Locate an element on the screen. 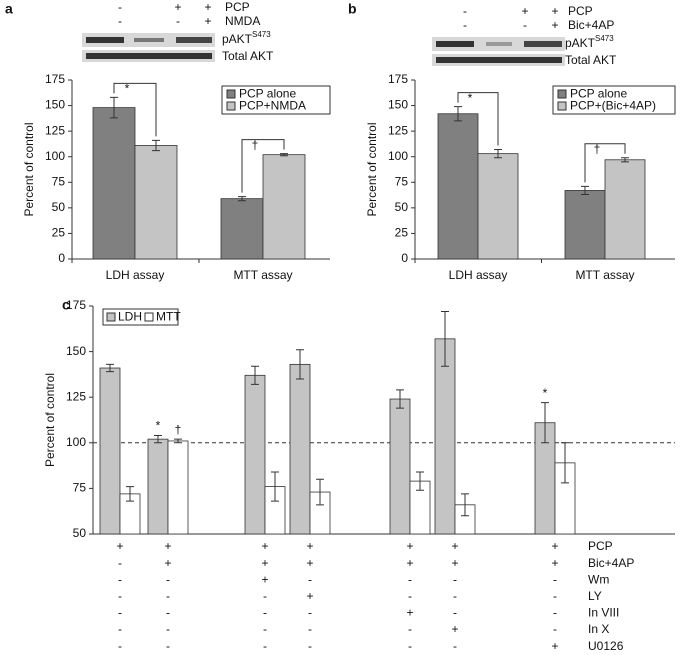  treatment-label: PCP is located at coordinates (600, 546).